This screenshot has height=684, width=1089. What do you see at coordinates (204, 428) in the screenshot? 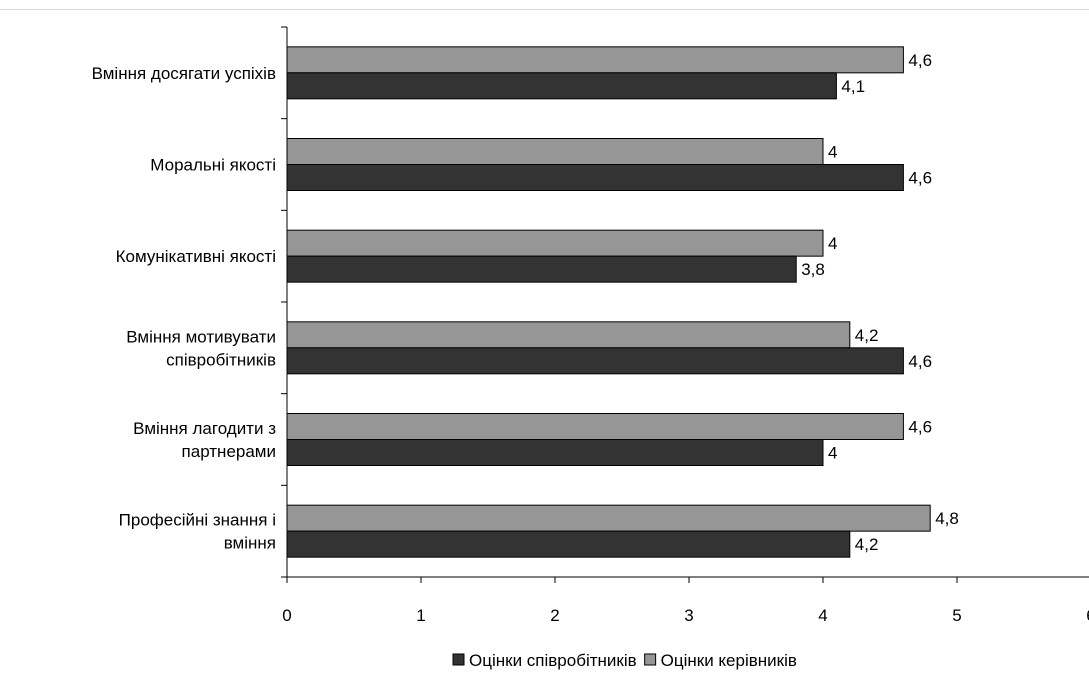
I see `category-label-line: Вміння лагодити з` at bounding box center [204, 428].